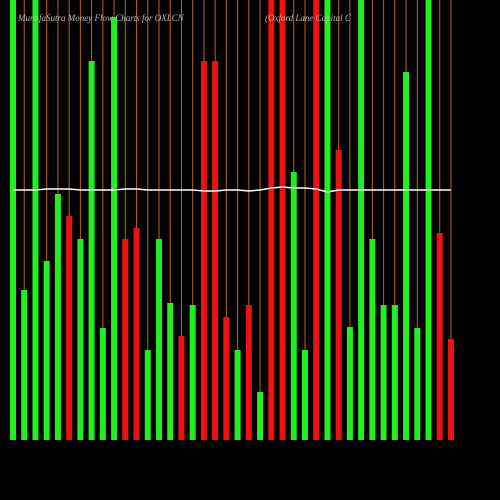 The image size is (500, 500). I want to click on chart-subtitle: (Oxford Lane Capital C, so click(308, 18).